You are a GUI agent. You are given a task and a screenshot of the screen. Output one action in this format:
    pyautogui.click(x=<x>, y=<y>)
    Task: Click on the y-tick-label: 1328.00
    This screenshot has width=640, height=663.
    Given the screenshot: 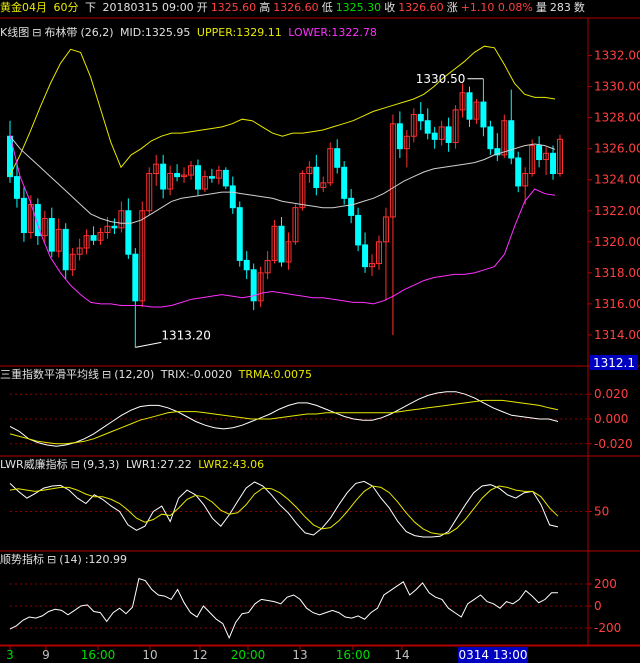 What is the action you would take?
    pyautogui.click(x=617, y=118)
    